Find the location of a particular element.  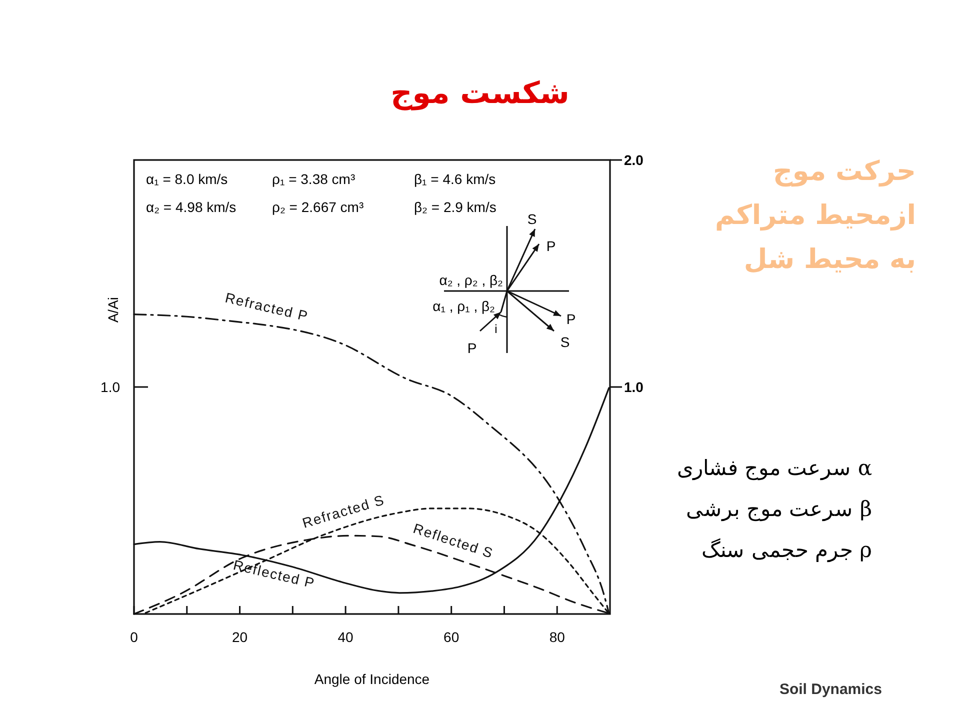

text: حرکت موج is located at coordinates (844, 171).